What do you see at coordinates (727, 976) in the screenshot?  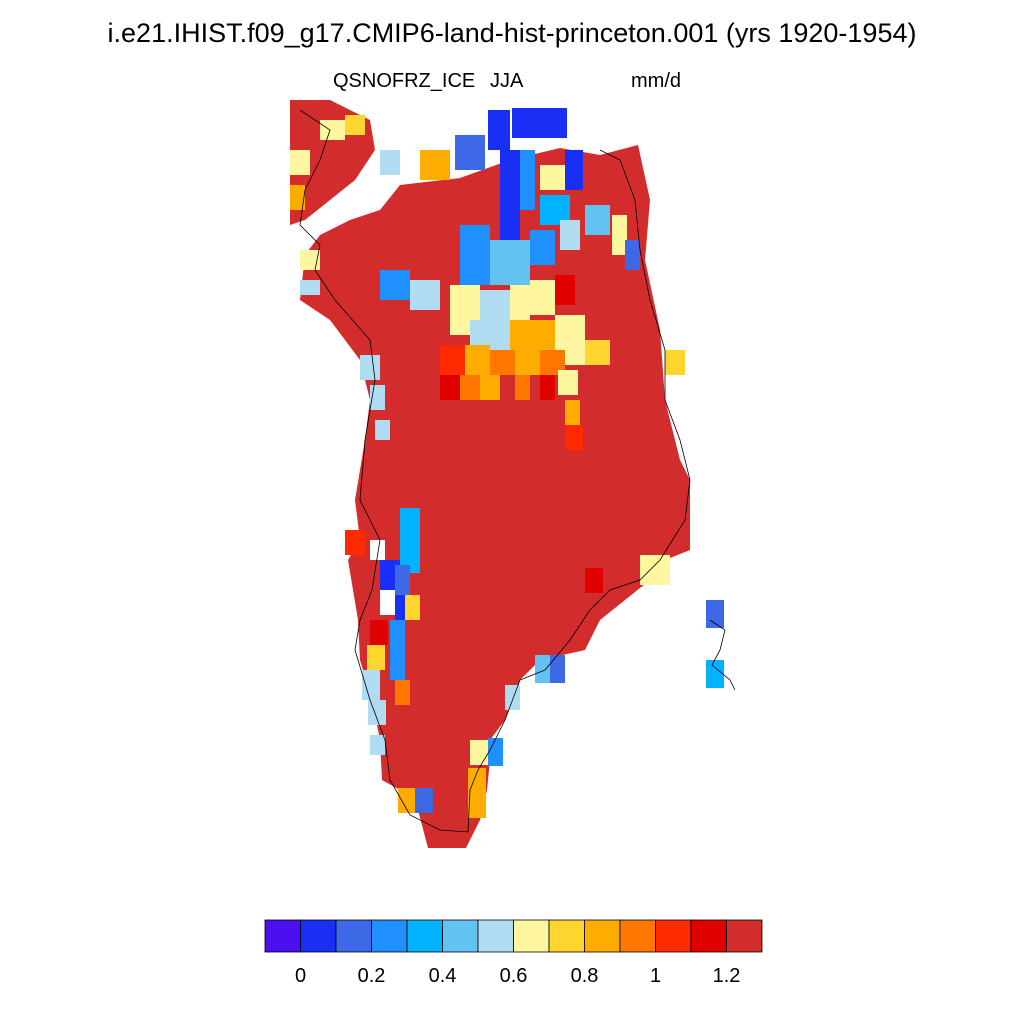 I see `colorbar-tick-label: 1.2` at bounding box center [727, 976].